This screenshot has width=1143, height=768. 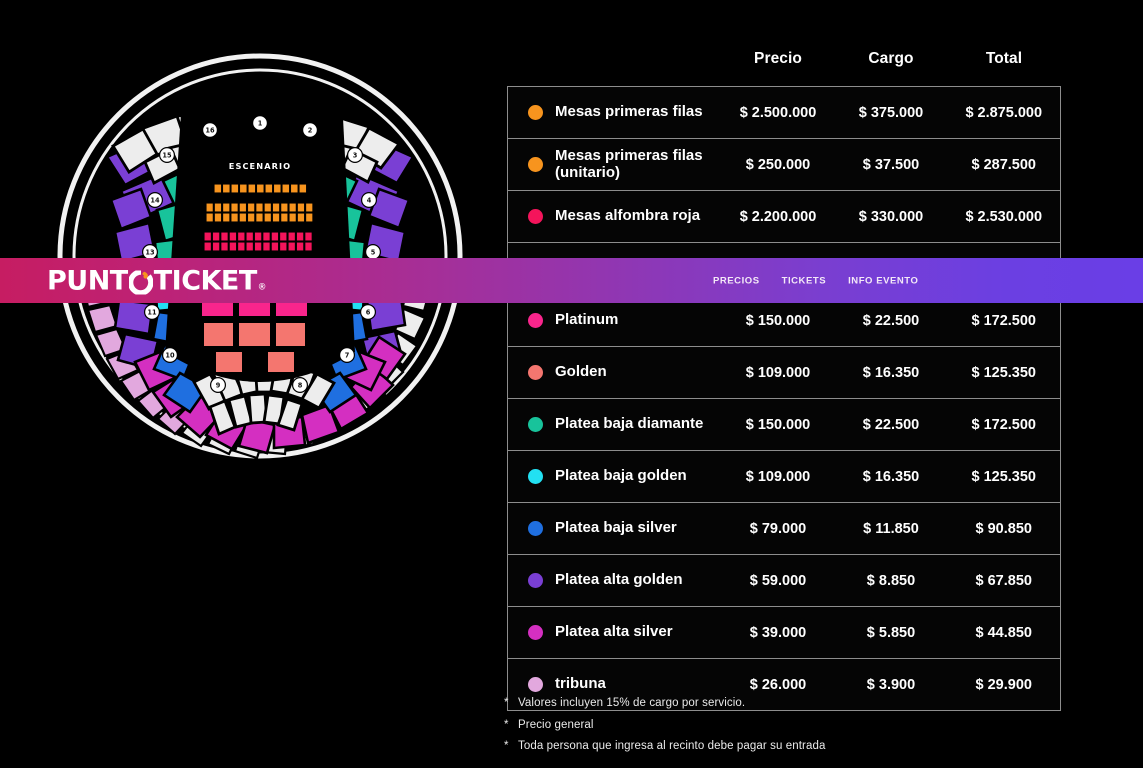 What do you see at coordinates (300, 386) in the screenshot?
I see `svg-text: 8` at bounding box center [300, 386].